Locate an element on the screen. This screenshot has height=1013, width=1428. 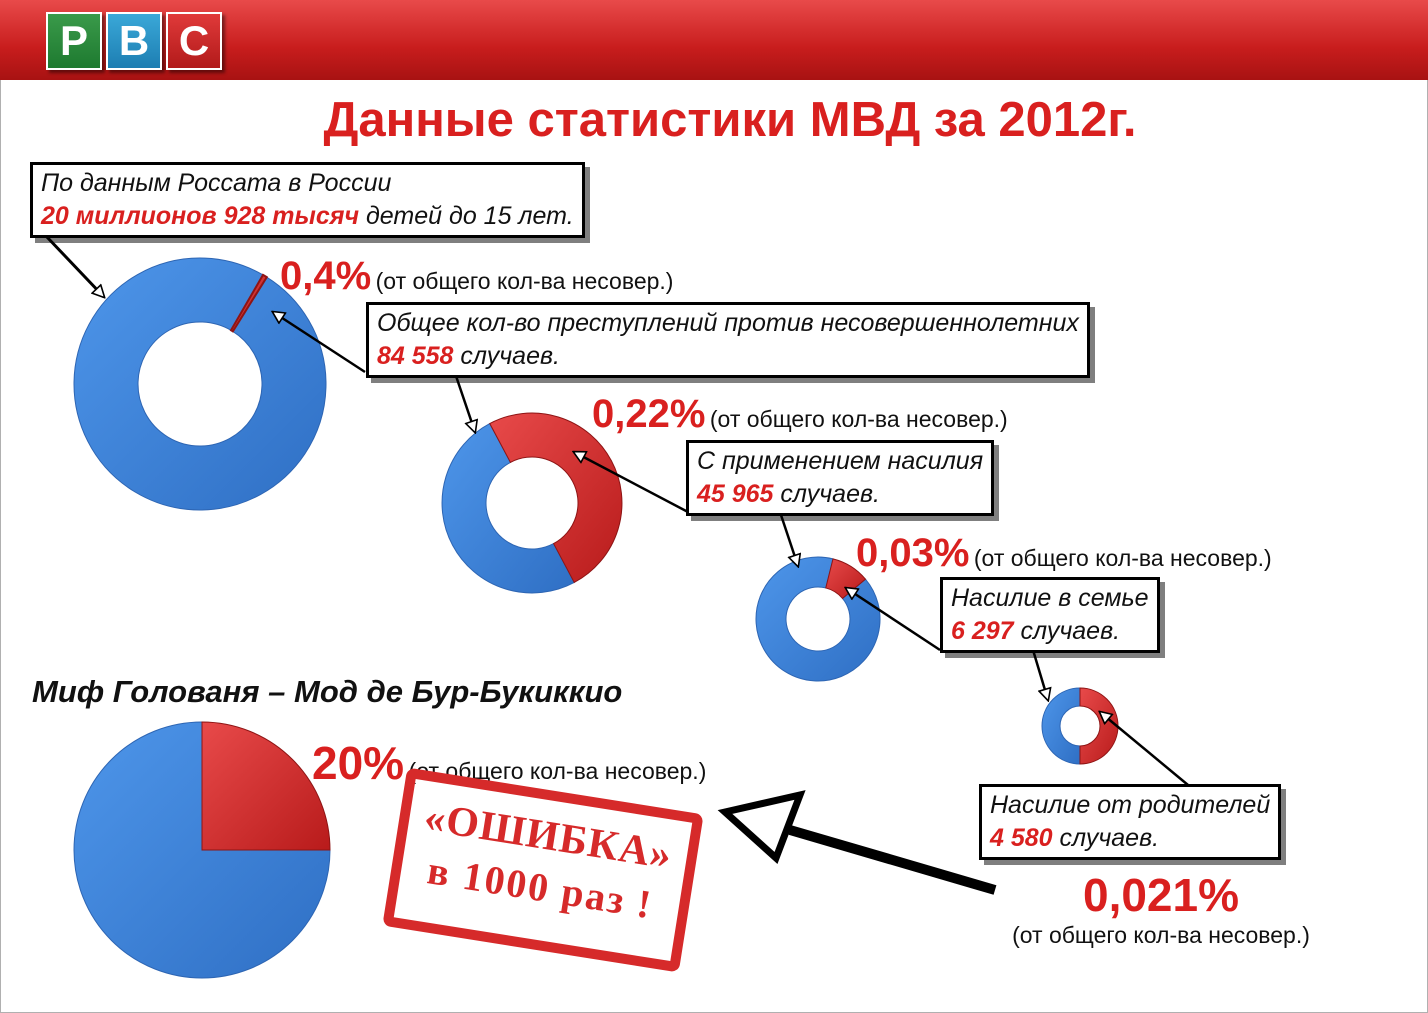
box-family-line1: Насилие в семье is located at coordinates (1050, 598).